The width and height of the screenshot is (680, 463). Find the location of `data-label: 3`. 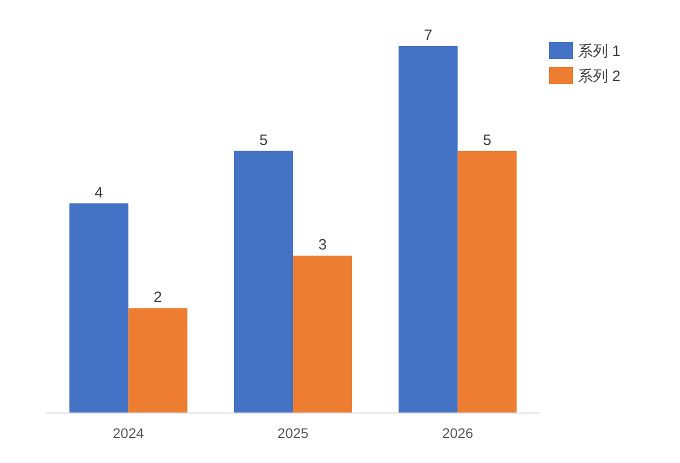

data-label: 3 is located at coordinates (322, 245).